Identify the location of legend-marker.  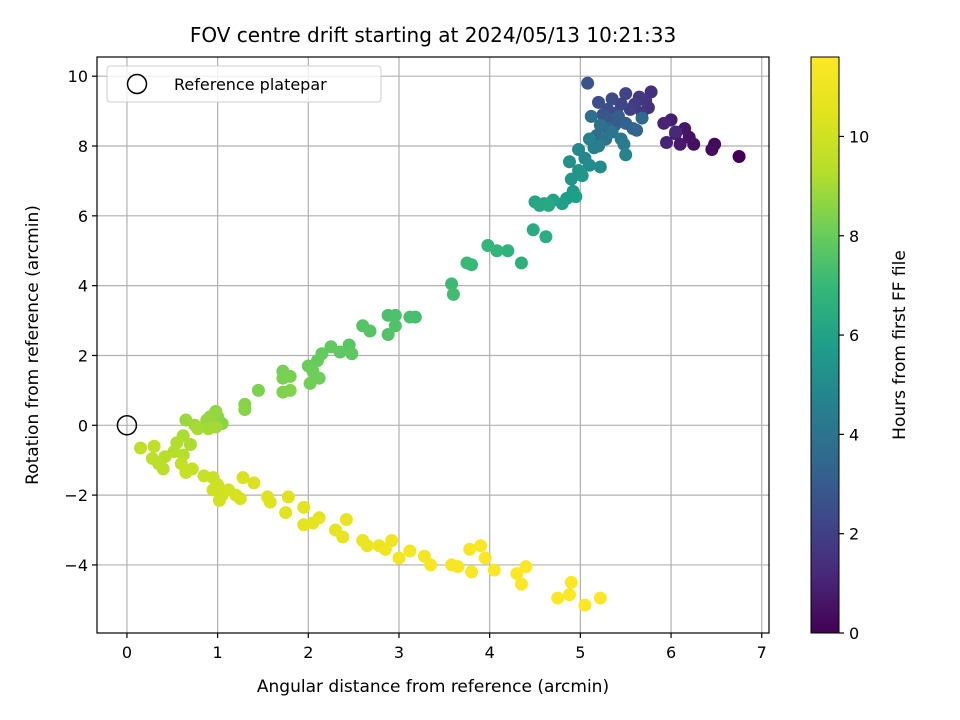
(137, 84).